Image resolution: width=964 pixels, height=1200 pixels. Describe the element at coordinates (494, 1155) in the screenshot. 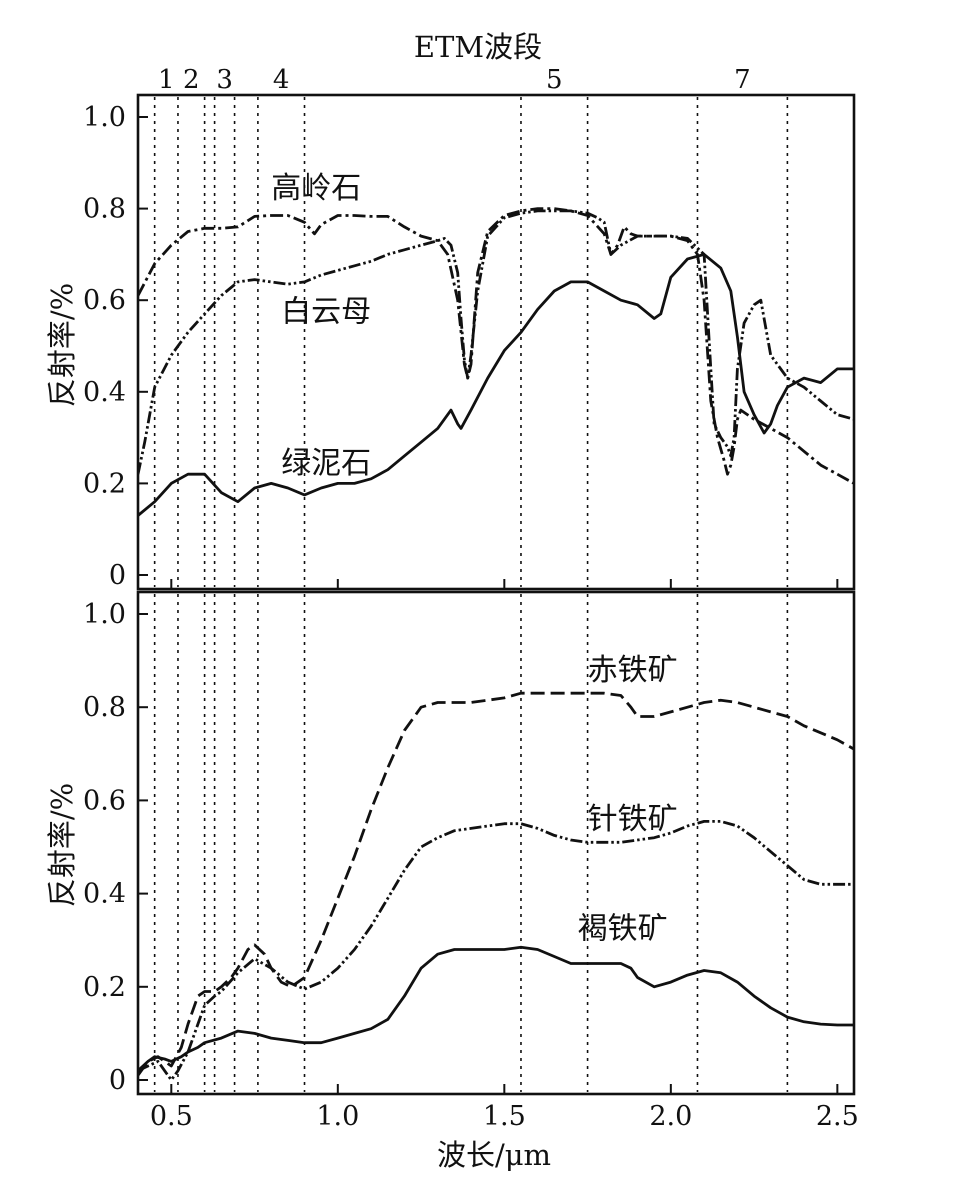

I see `x-axis-title: 波长/μm` at that location.